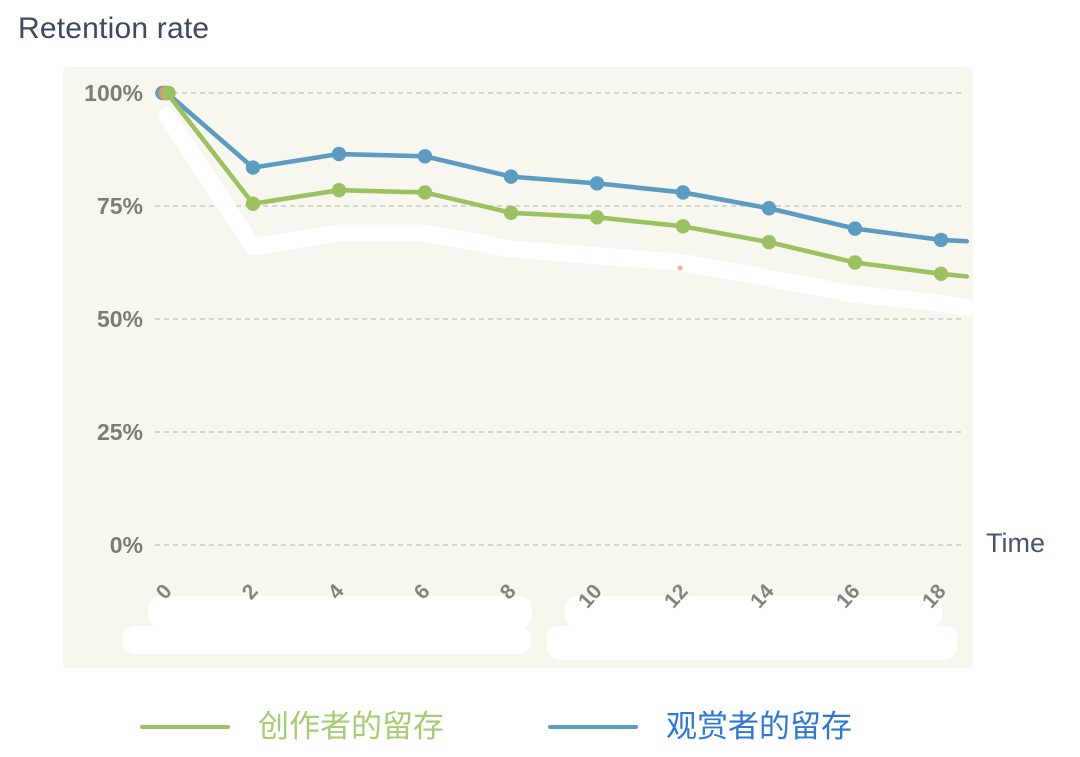 The image size is (1080, 757). What do you see at coordinates (185, 727) in the screenshot?
I see `legend-line-swatch-creator` at bounding box center [185, 727].